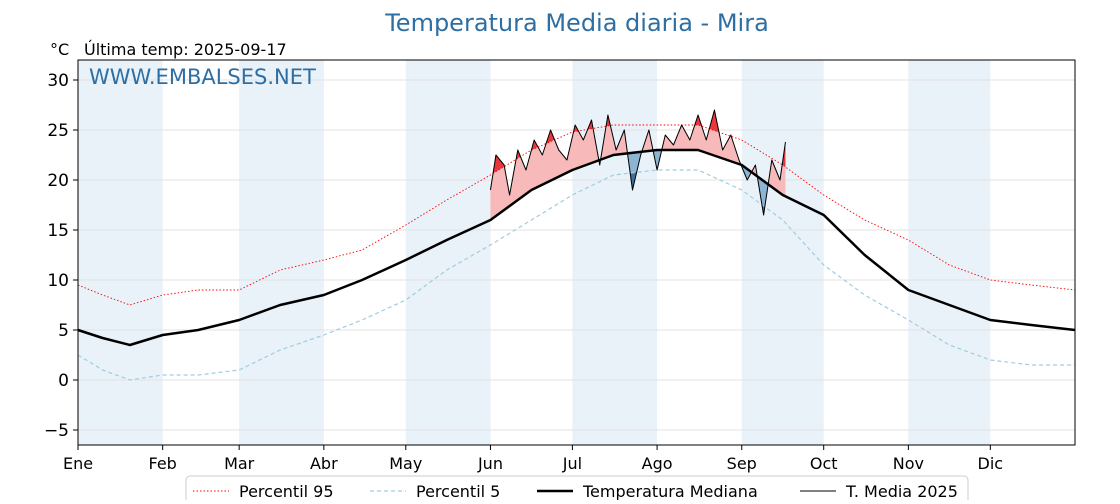  Describe the element at coordinates (576, 23) in the screenshot. I see `chart-title: Temperatura Media diaria - Mira` at that location.